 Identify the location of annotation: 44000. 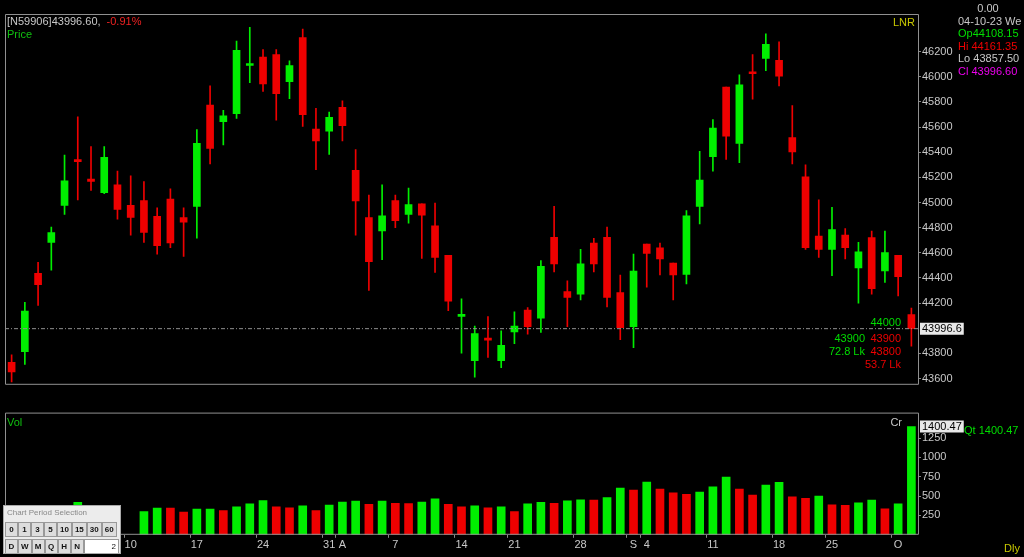
(885, 321).